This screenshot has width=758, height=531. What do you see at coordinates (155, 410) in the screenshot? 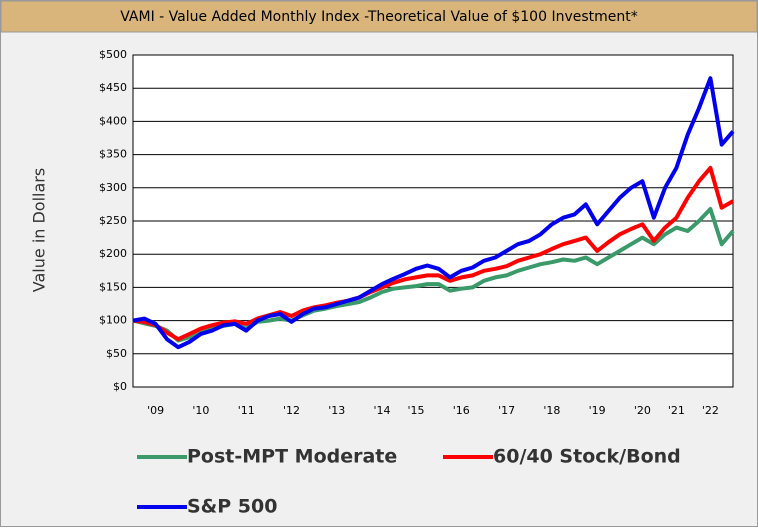
I see `x-tick-label: '09` at bounding box center [155, 410].